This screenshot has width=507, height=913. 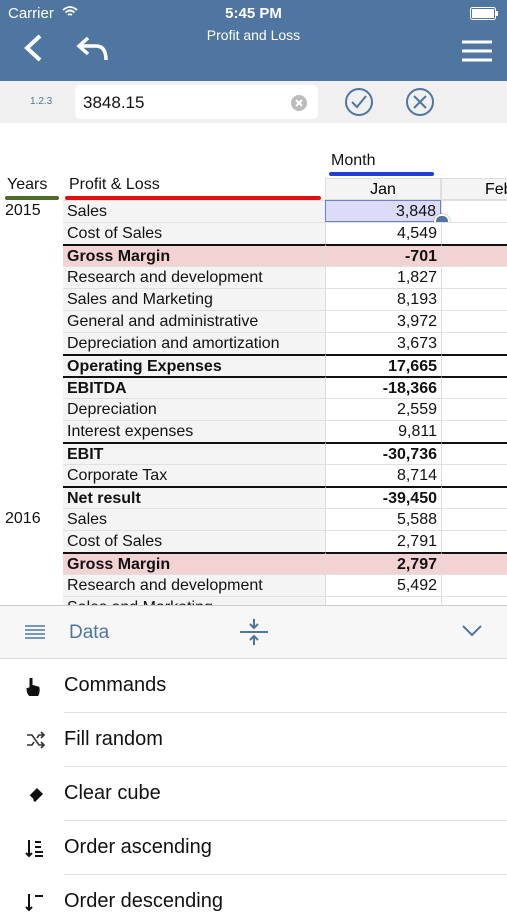 I want to click on carrier: Carrier, so click(x=31, y=13).